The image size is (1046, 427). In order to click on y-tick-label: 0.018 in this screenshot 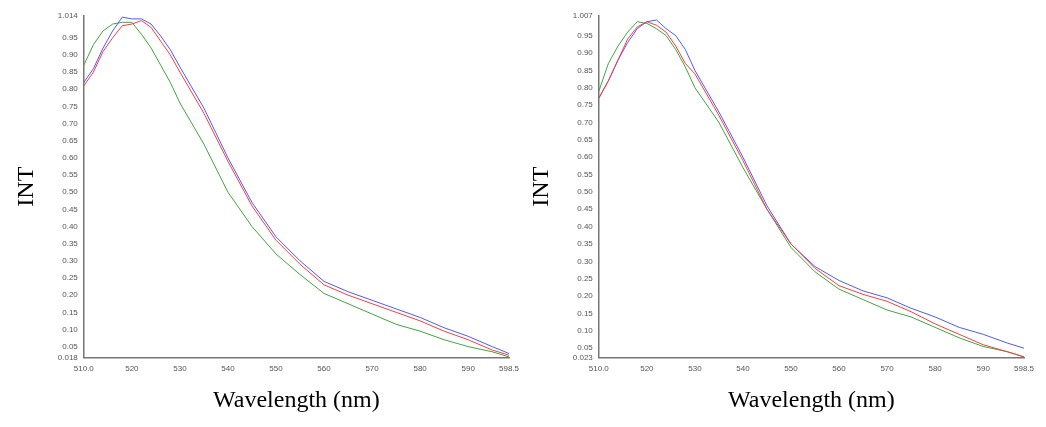, I will do `click(68, 357)`.